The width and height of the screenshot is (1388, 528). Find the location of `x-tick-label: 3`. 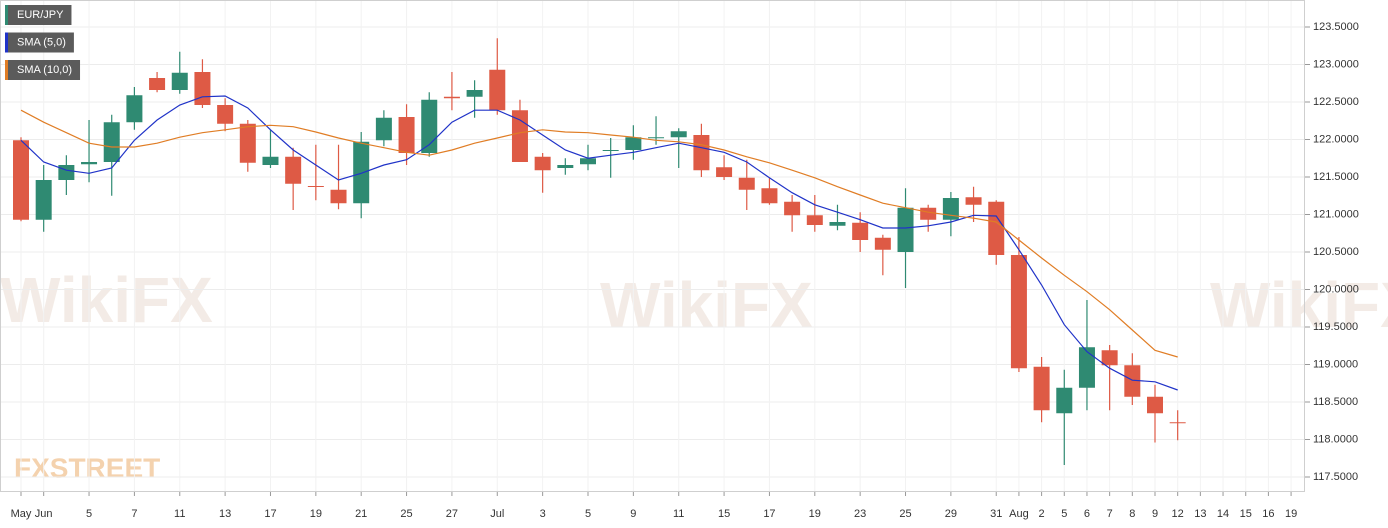

x-tick-label: 3 is located at coordinates (543, 514).